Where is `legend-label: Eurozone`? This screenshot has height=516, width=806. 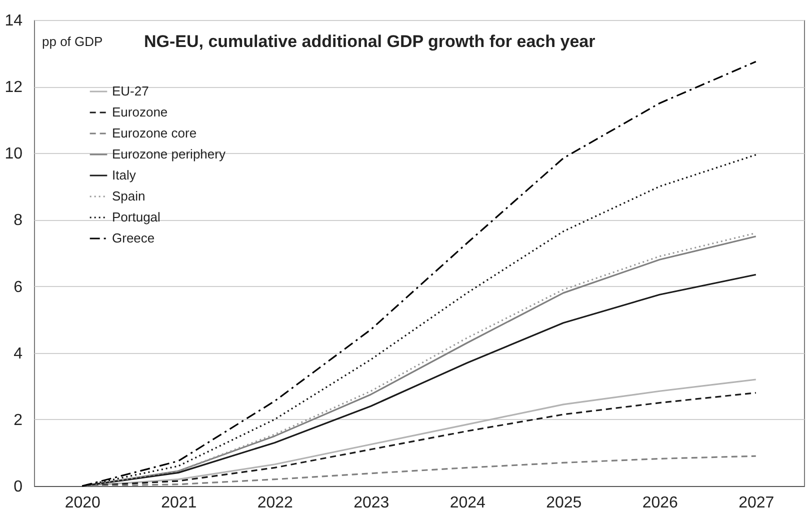
legend-label: Eurozone is located at coordinates (140, 112).